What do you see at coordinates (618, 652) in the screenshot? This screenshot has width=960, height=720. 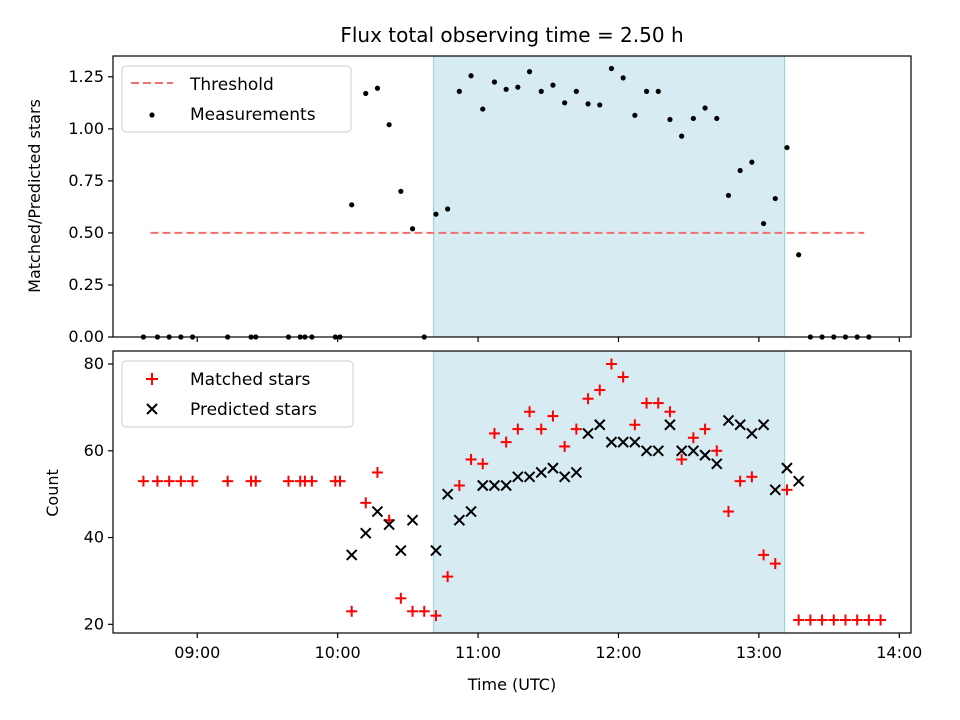 I see `bottom-xtick-label: 12:00` at bounding box center [618, 652].